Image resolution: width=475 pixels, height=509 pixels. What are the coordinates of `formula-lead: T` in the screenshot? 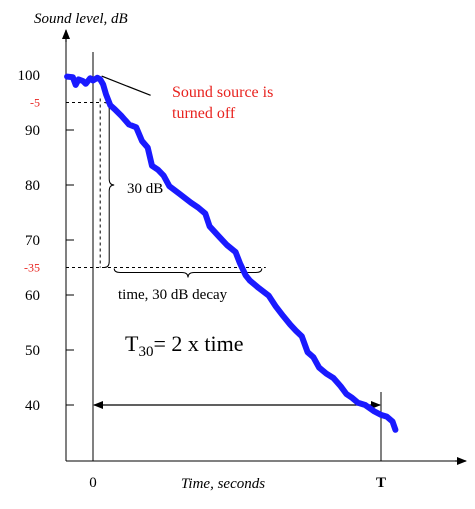 It's located at (132, 343).